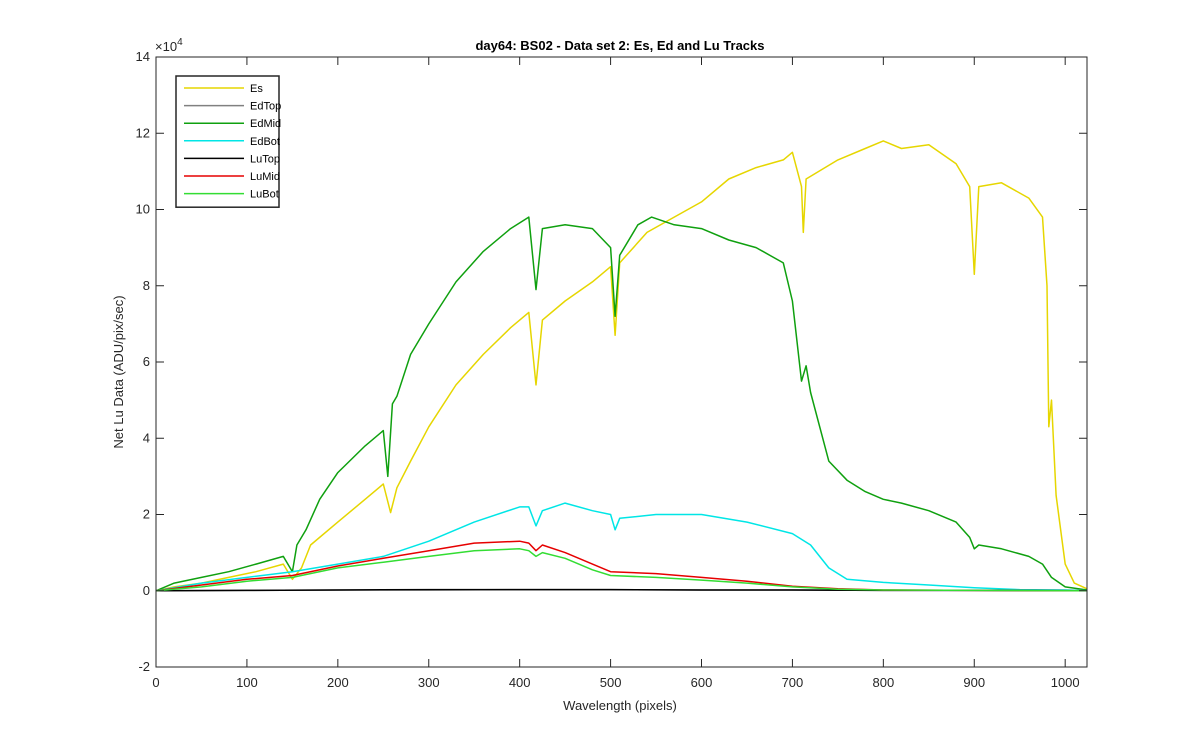 The height and width of the screenshot is (750, 1200). I want to click on y-tick-label: 0, so click(146, 590).